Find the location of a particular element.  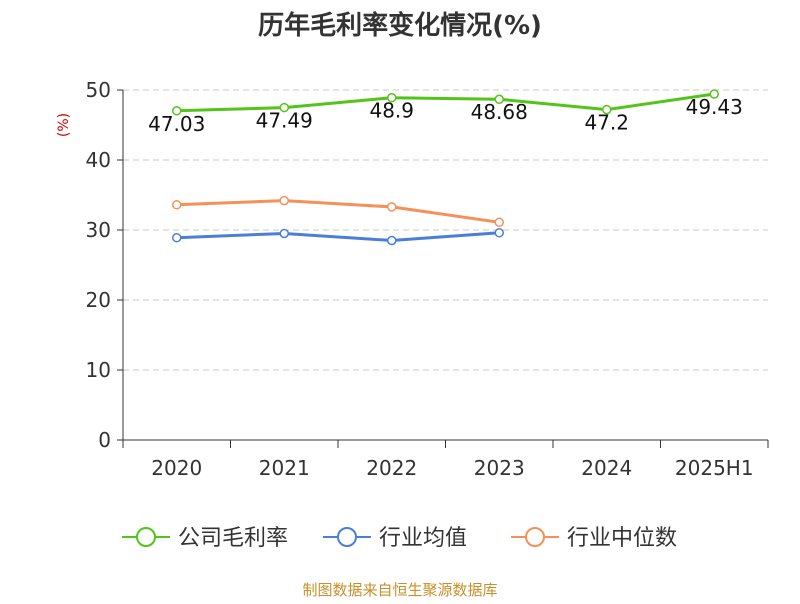

x-tick-label: 2025H1 is located at coordinates (714, 468).